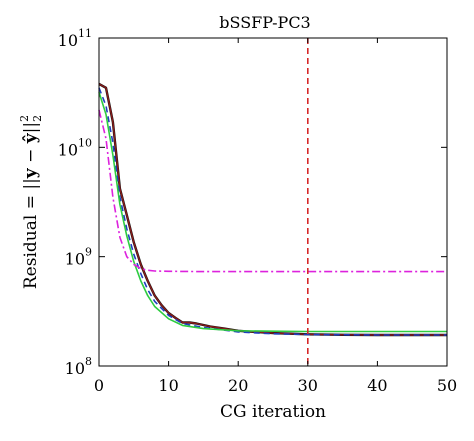 This screenshot has width=474, height=441. Describe the element at coordinates (377, 385) in the screenshot. I see `x-tick-label: 40` at that location.